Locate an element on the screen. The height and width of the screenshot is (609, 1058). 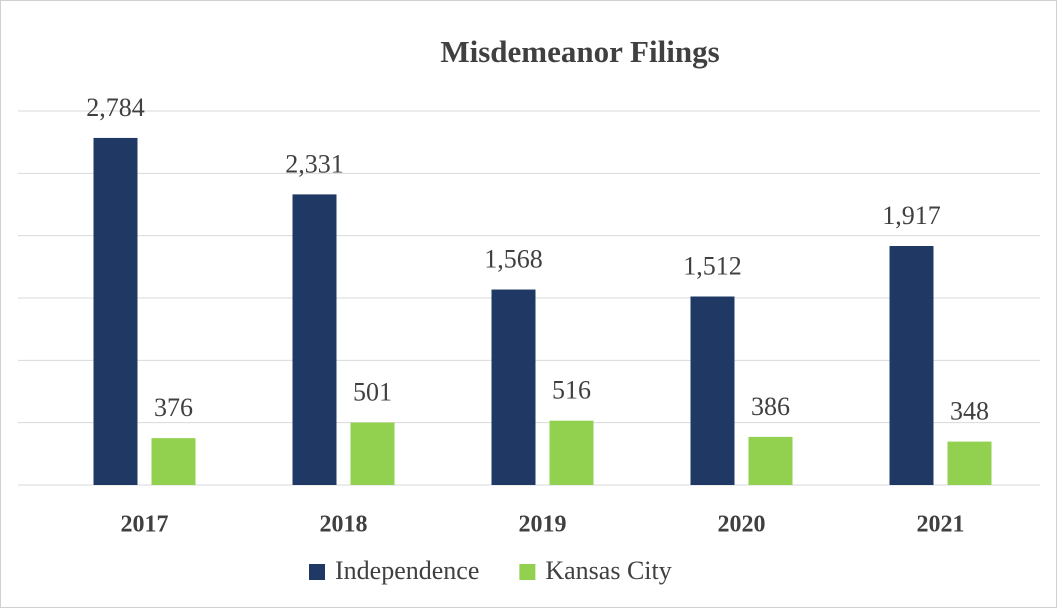
data-label: 1,512 is located at coordinates (712, 265).